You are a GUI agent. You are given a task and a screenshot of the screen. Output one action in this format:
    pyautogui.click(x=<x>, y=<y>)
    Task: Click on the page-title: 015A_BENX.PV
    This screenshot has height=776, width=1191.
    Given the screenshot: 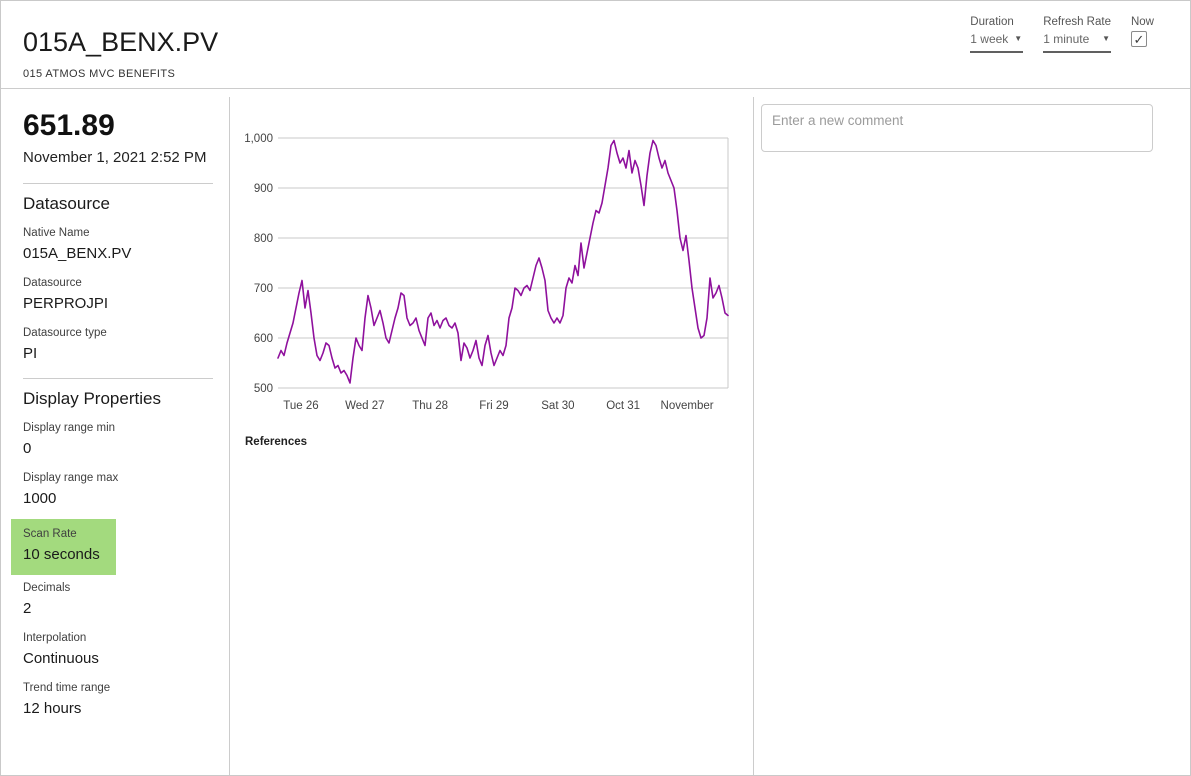 What is the action you would take?
    pyautogui.click(x=121, y=42)
    